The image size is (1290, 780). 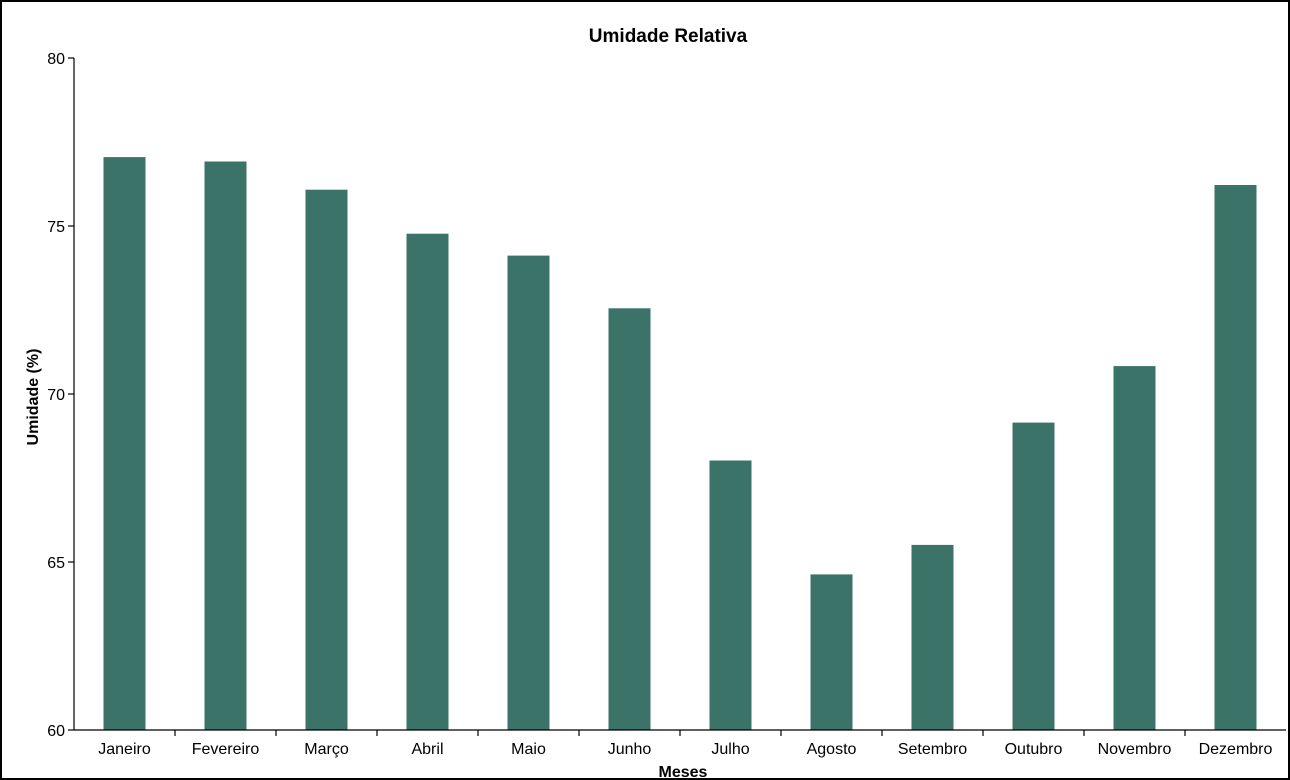 I want to click on x-tick-label-1: Janeiro, so click(x=124, y=749).